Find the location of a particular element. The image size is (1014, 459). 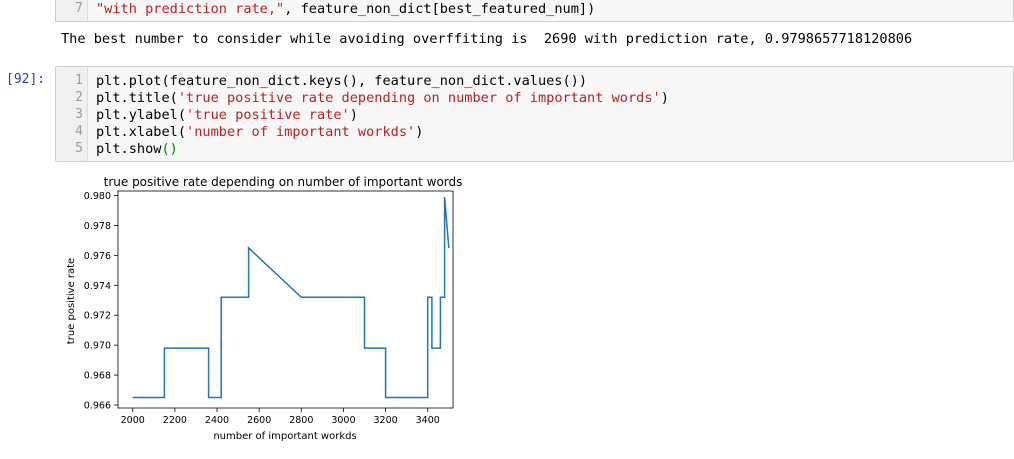

y-tick-label: 0.978 is located at coordinates (97, 226).